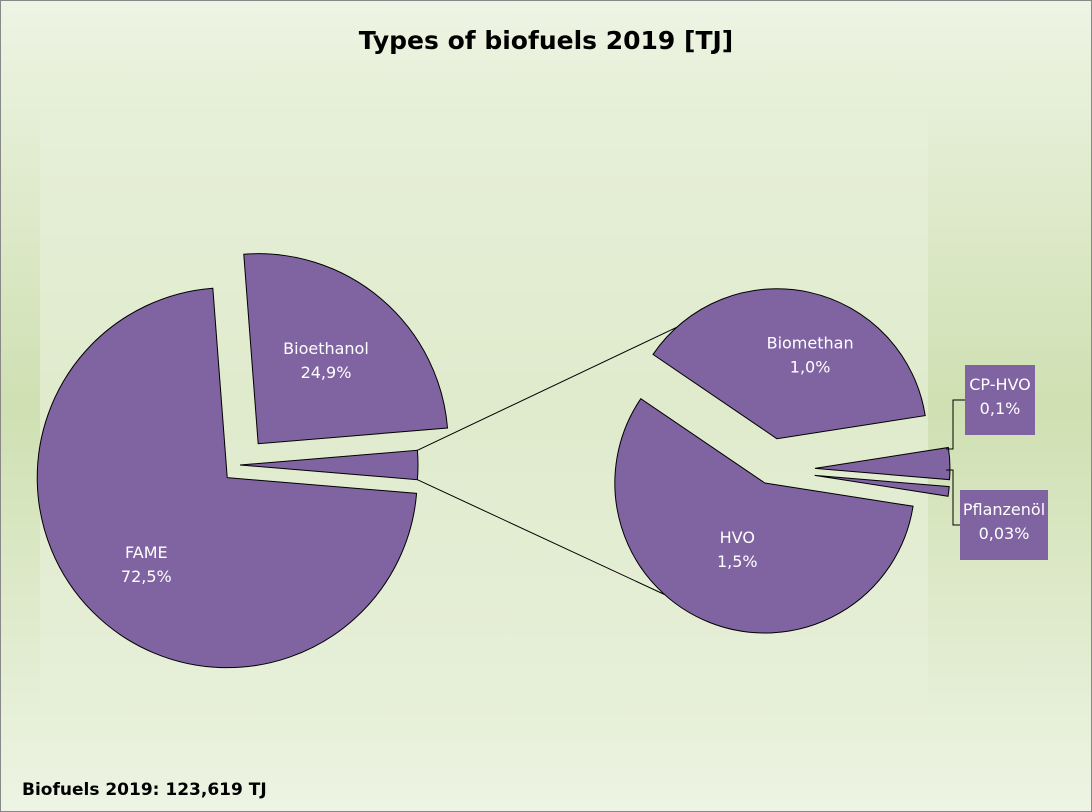  What do you see at coordinates (810, 366) in the screenshot?
I see `value-label: 1,0%` at bounding box center [810, 366].